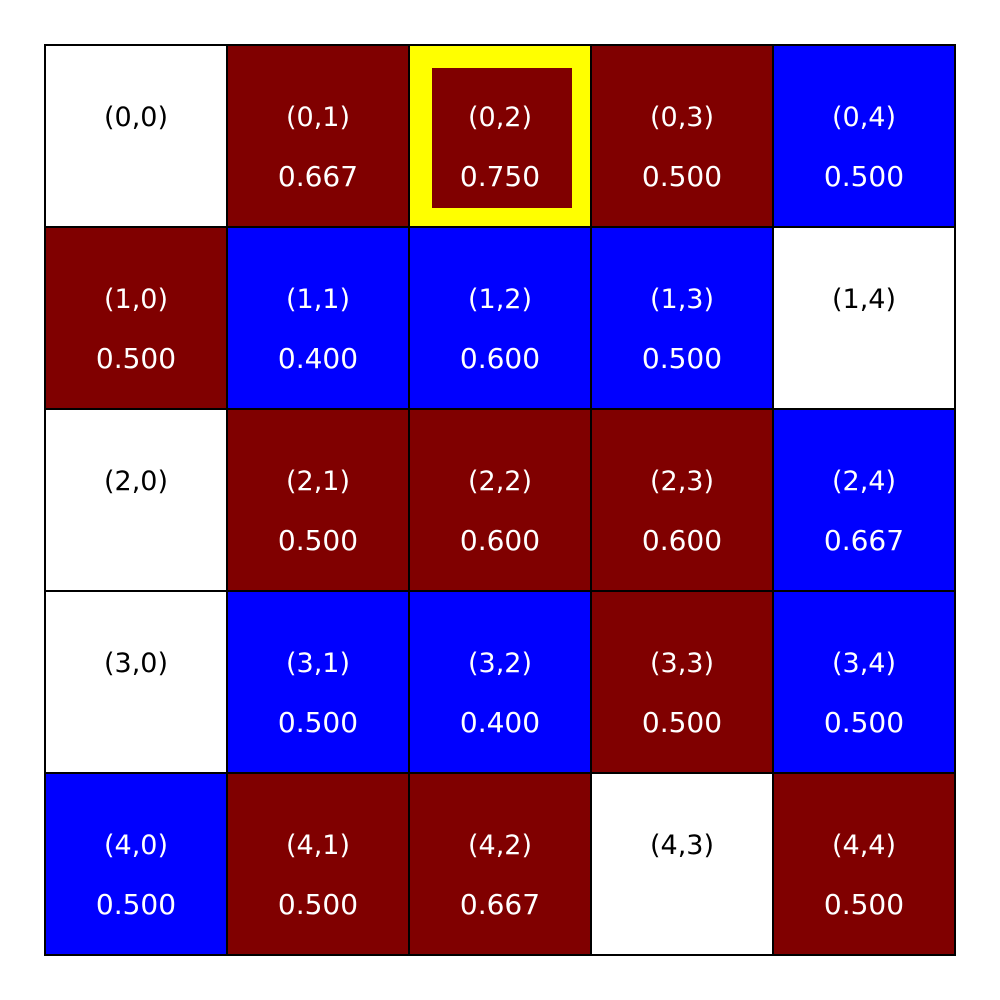  I want to click on cell-coordinate-label: (4,0), so click(135, 845).